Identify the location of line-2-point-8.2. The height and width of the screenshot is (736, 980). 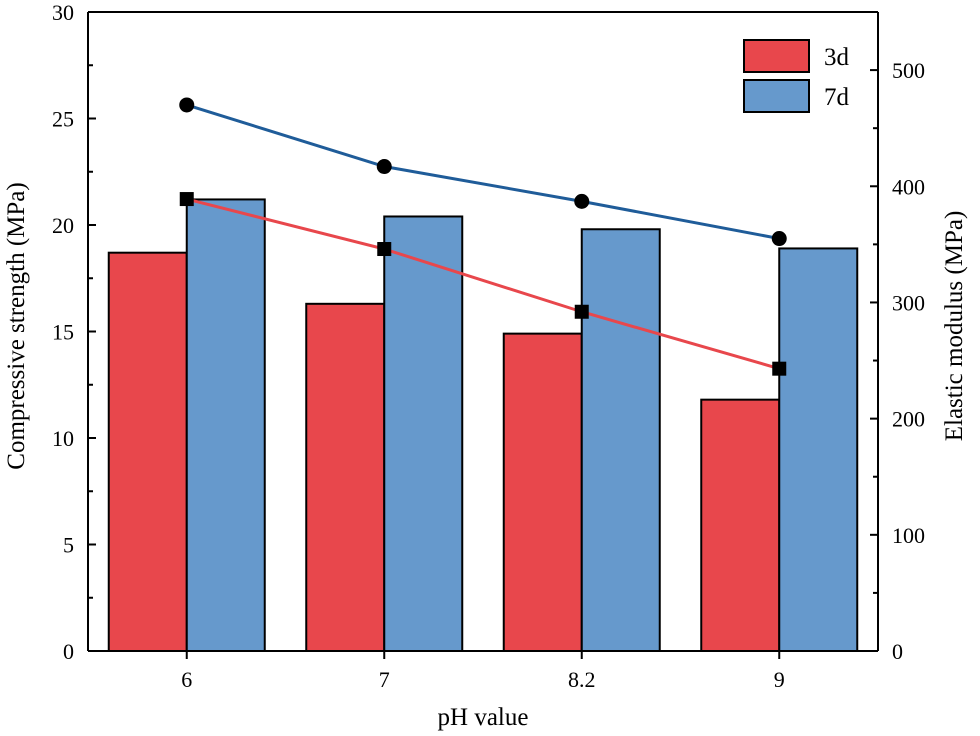
(582, 201).